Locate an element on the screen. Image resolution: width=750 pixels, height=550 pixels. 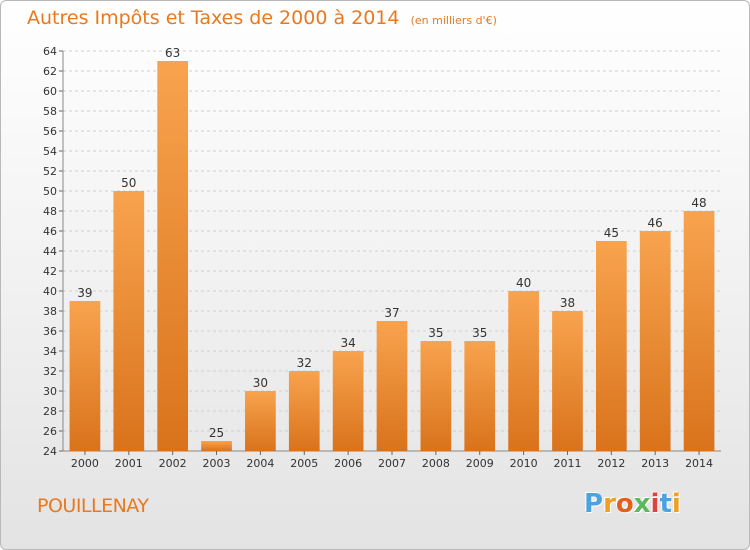
bar-2007 is located at coordinates (392, 386).